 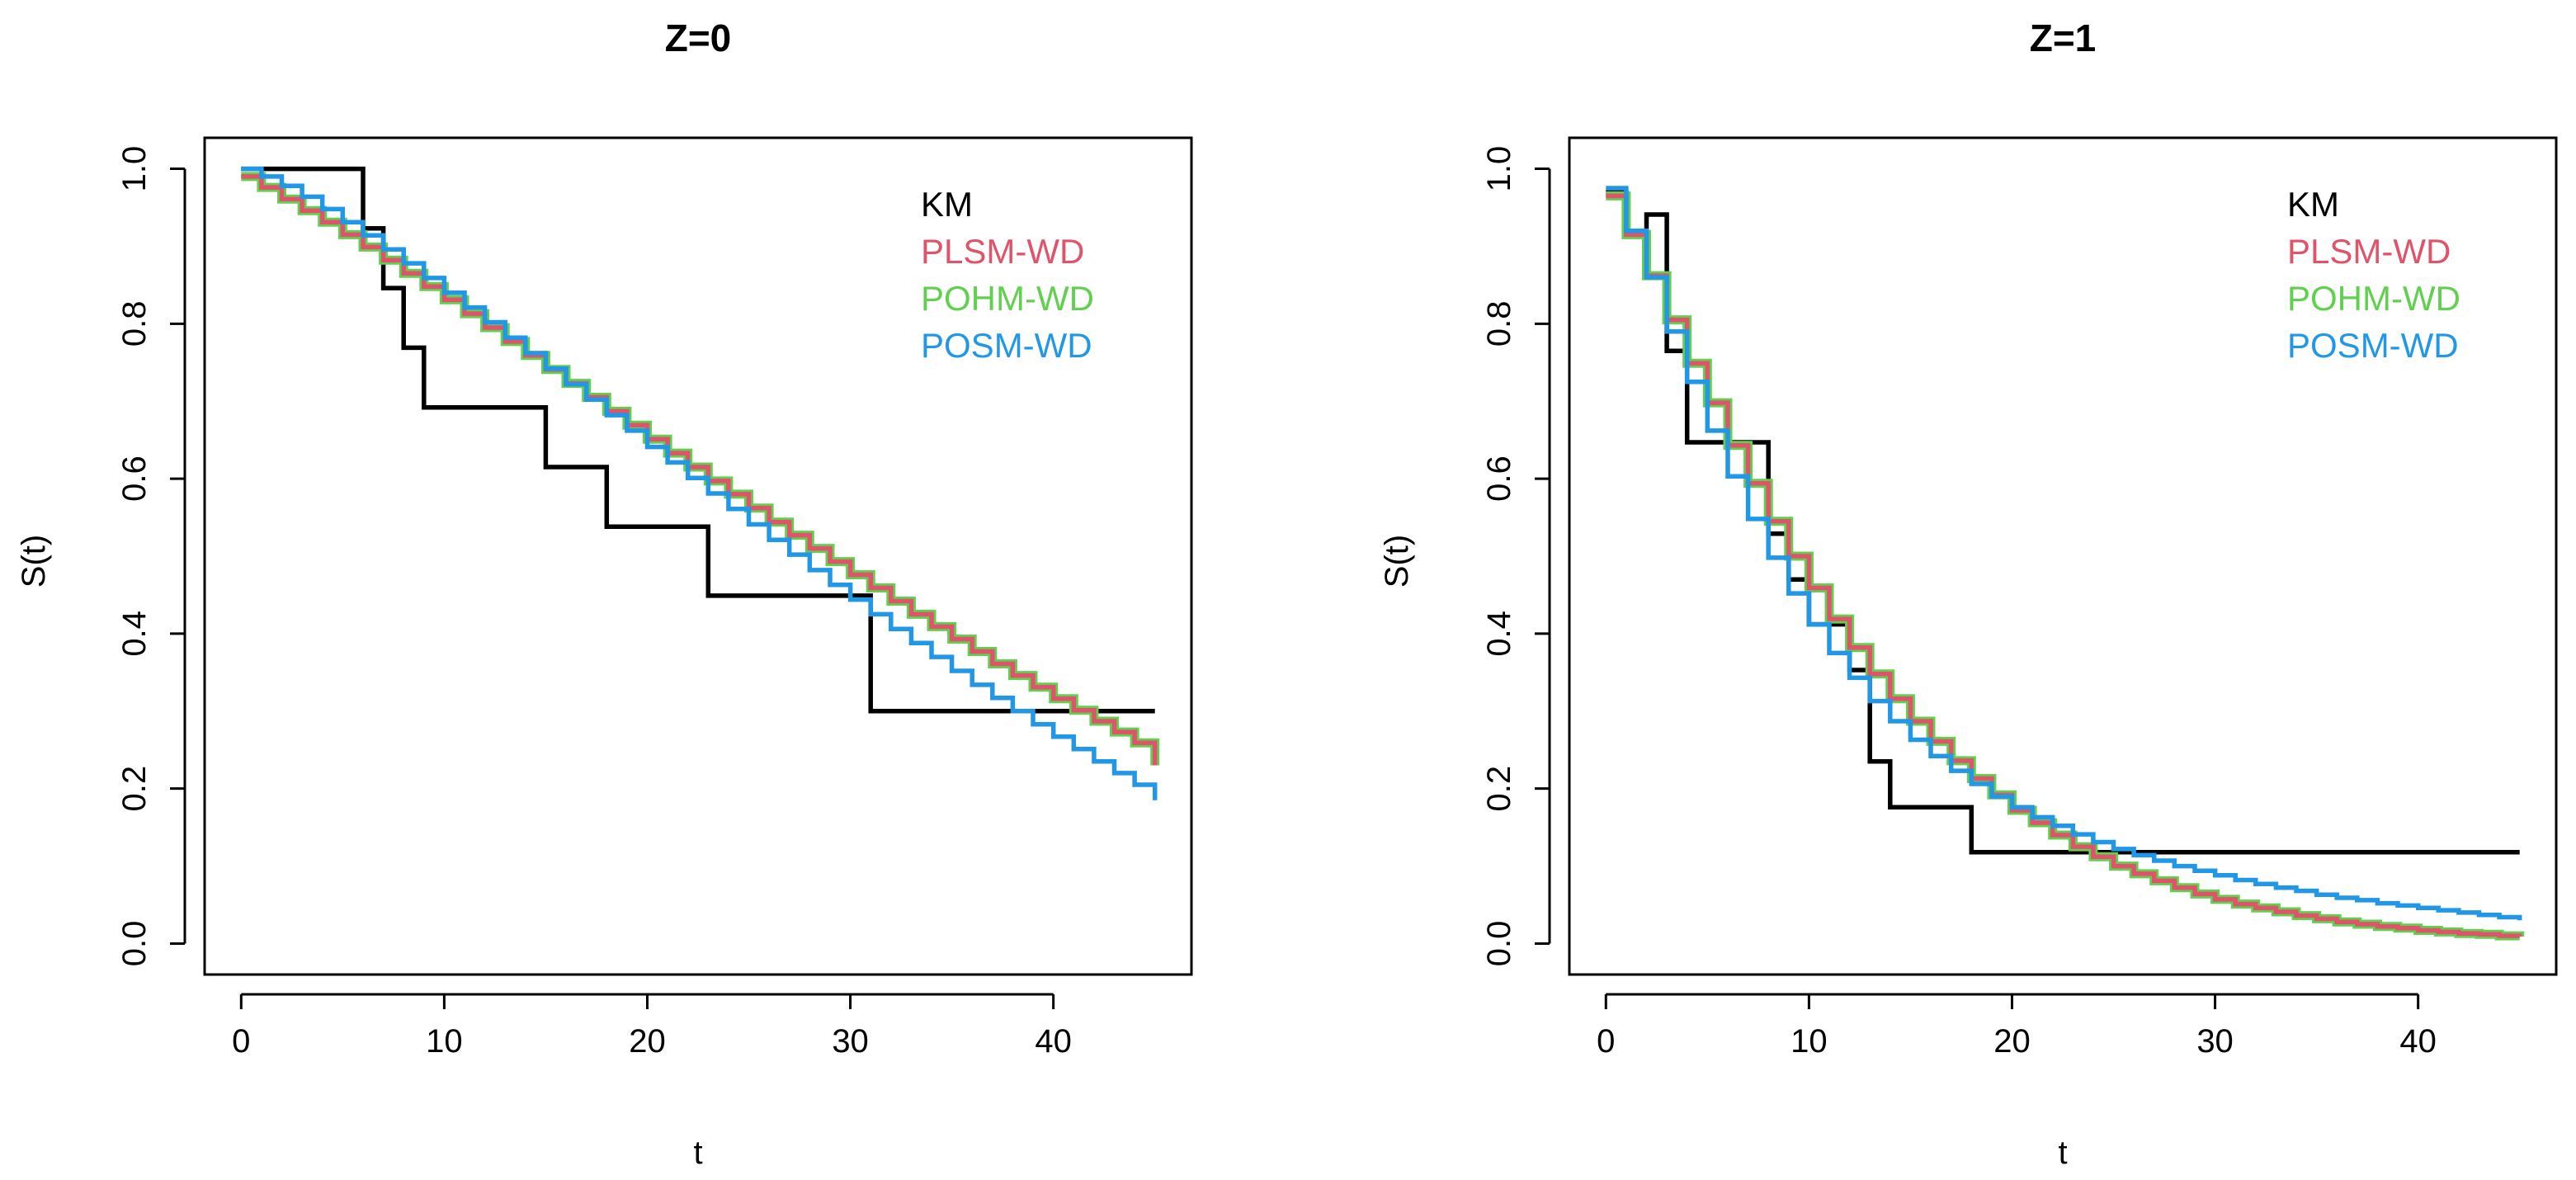 I want to click on panel-title: Z=0, so click(x=698, y=38).